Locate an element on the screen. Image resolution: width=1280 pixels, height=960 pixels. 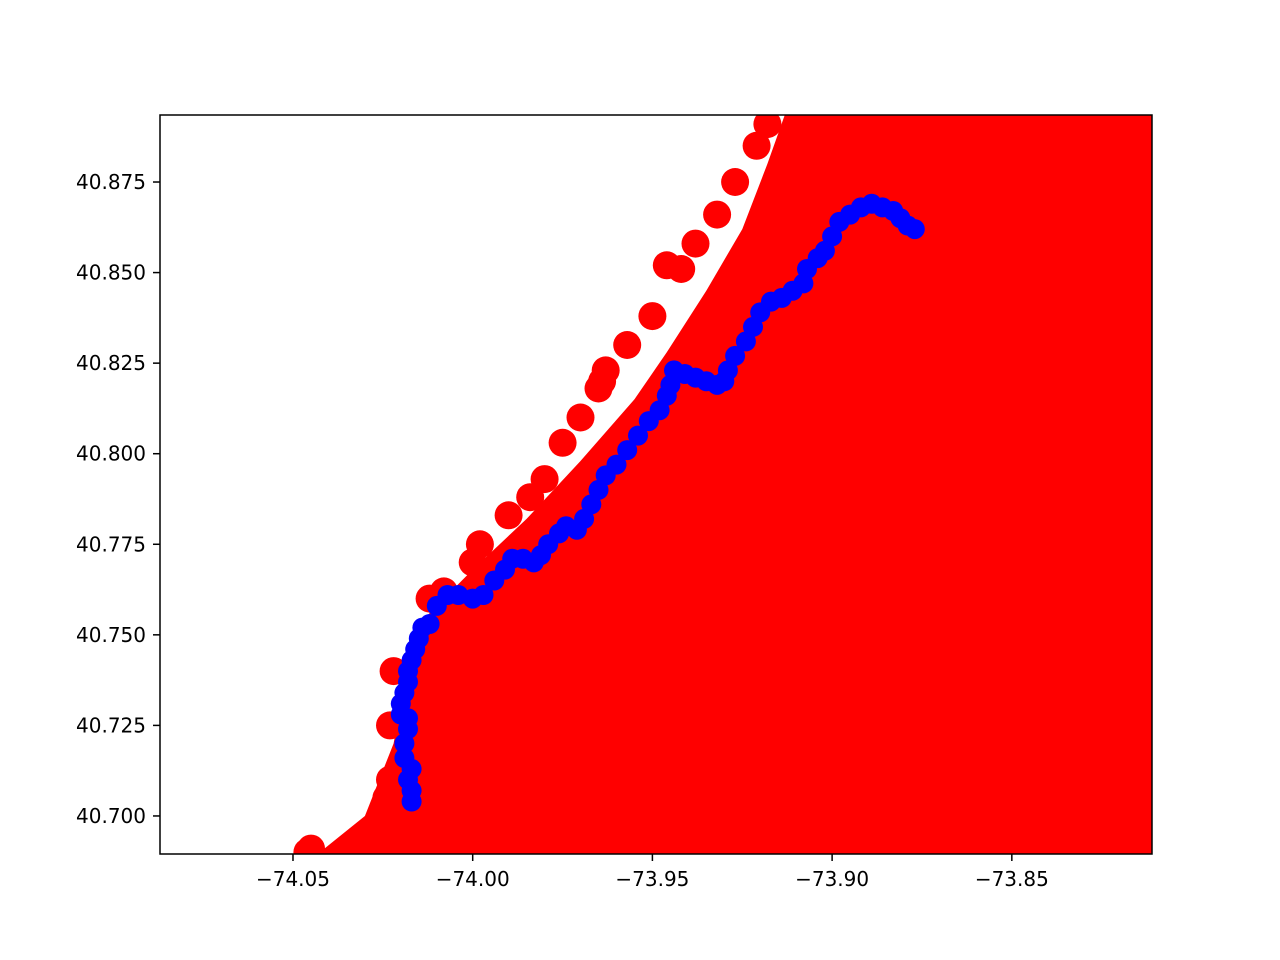
y-tick-label: 40.825 is located at coordinates (111, 363).